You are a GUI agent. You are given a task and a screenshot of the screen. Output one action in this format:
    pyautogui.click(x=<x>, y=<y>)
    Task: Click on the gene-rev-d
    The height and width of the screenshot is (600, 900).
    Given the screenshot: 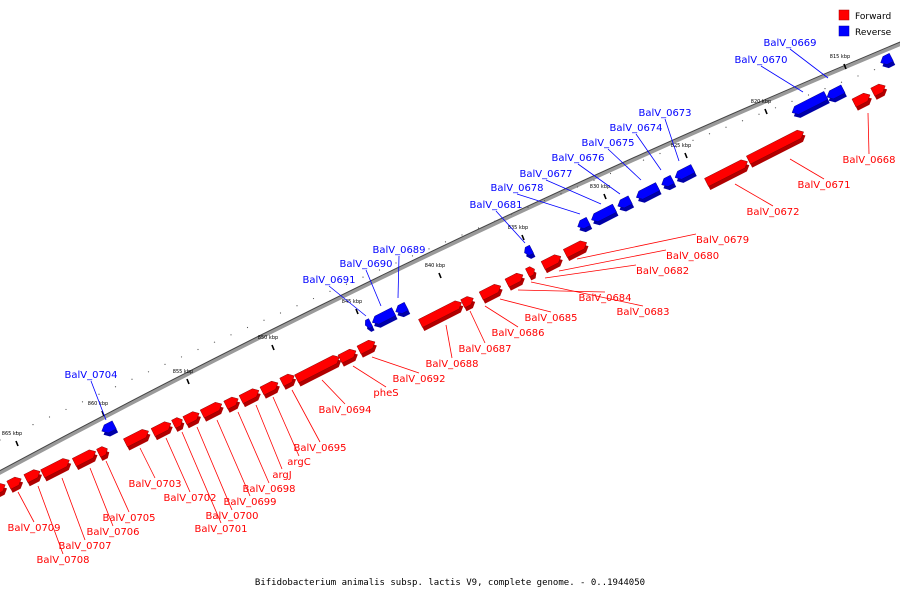 What is the action you would take?
    pyautogui.click(x=685, y=174)
    